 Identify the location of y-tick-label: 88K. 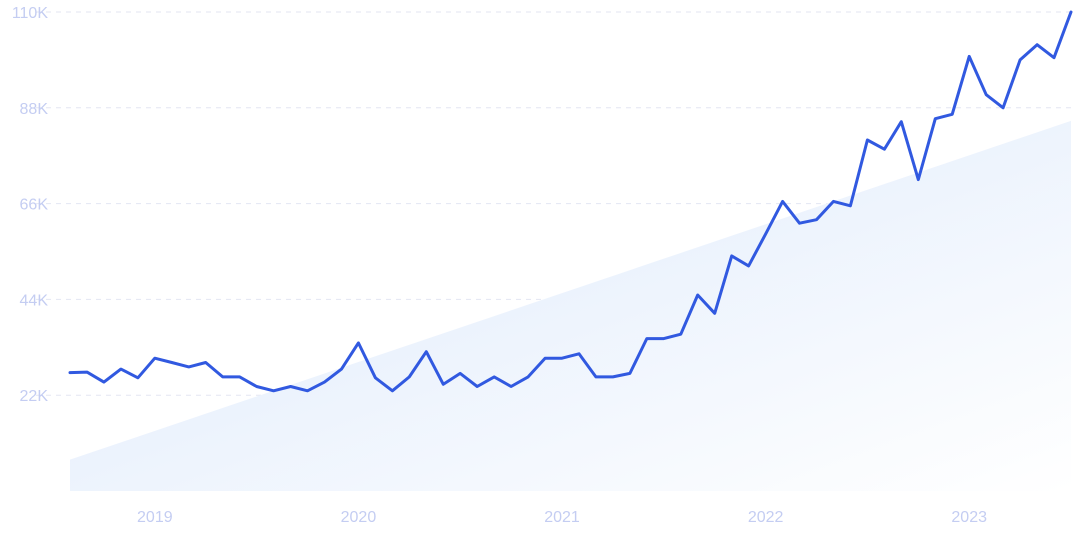
(34, 109).